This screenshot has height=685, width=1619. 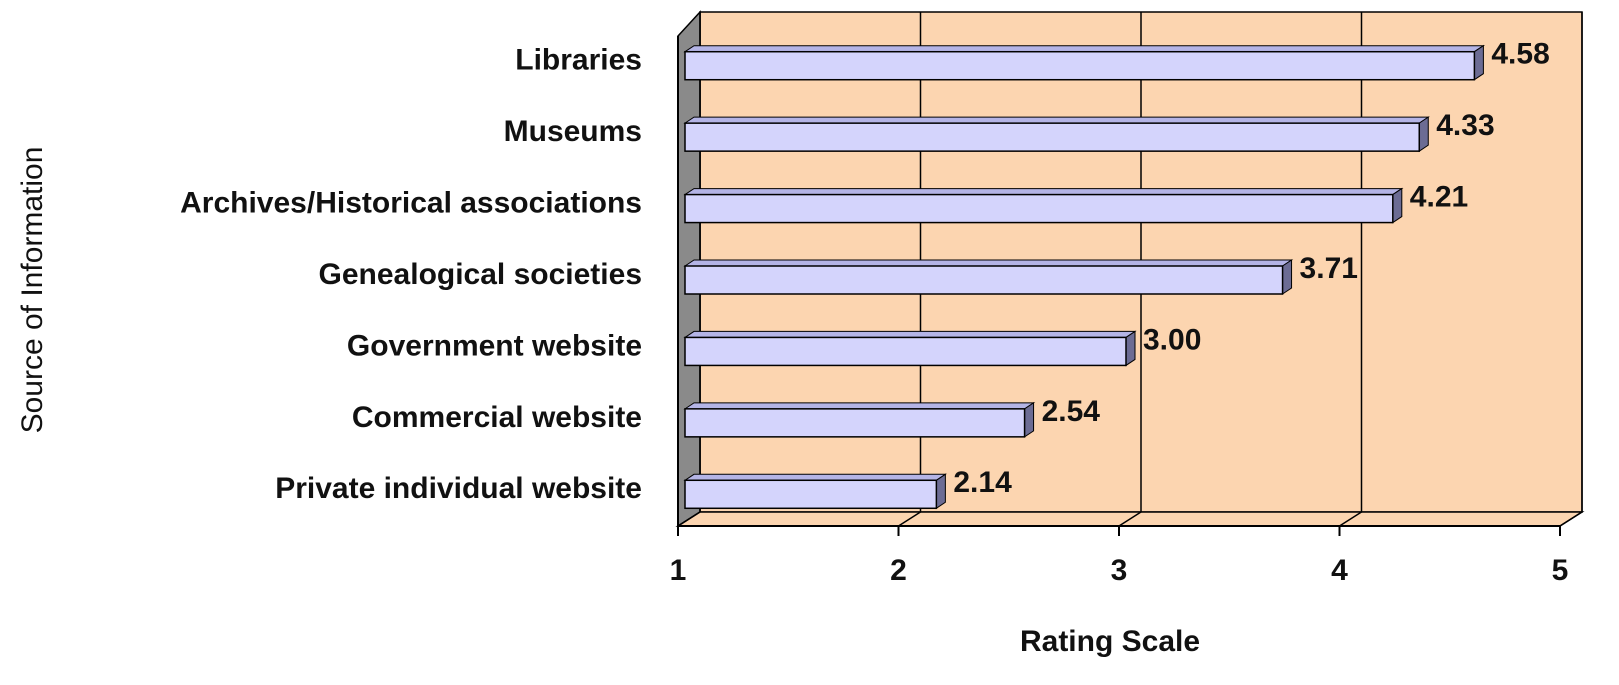 I want to click on x-tick-label: 4, so click(x=1339, y=570).